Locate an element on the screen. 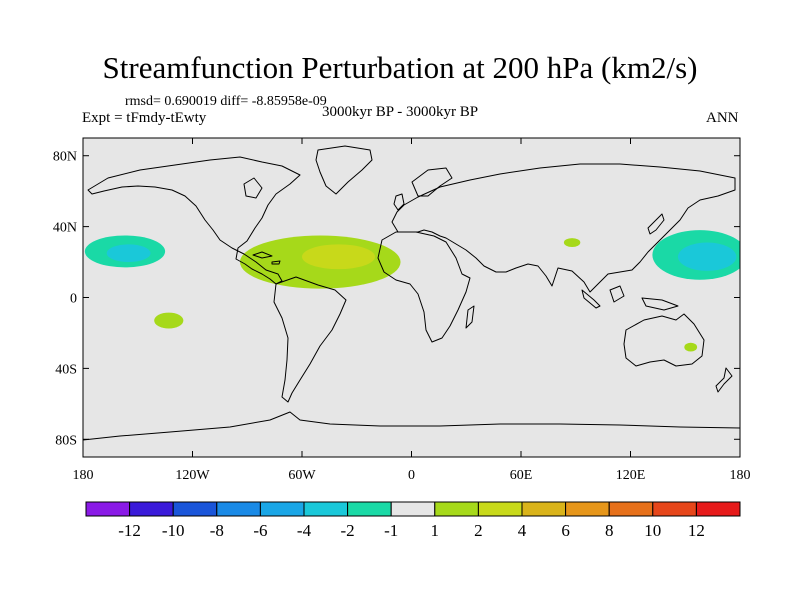  lon-tick-label: 120W is located at coordinates (192, 475).